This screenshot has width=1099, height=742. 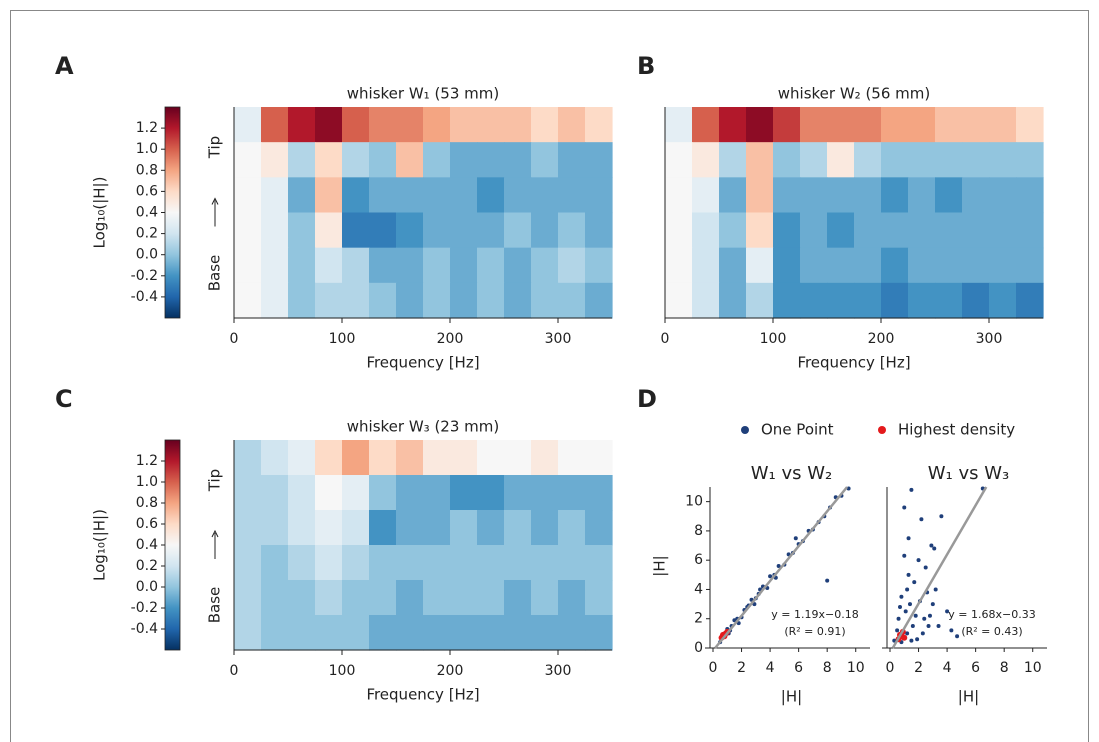 What do you see at coordinates (698, 589) in the screenshot?
I see `y-tick-label: 4` at bounding box center [698, 589].